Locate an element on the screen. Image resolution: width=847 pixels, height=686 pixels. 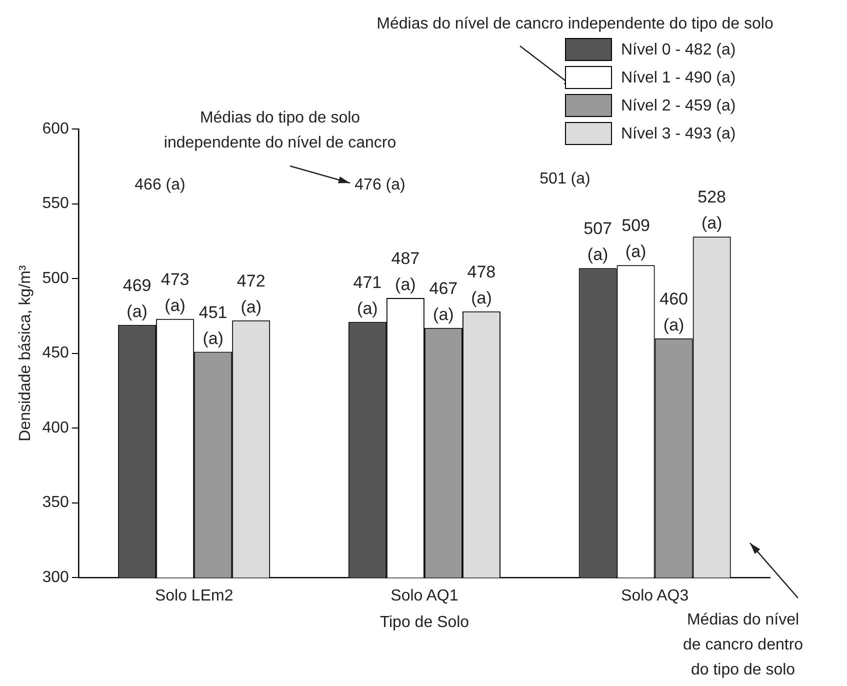
data-label: 460 (a) is located at coordinates (674, 311).